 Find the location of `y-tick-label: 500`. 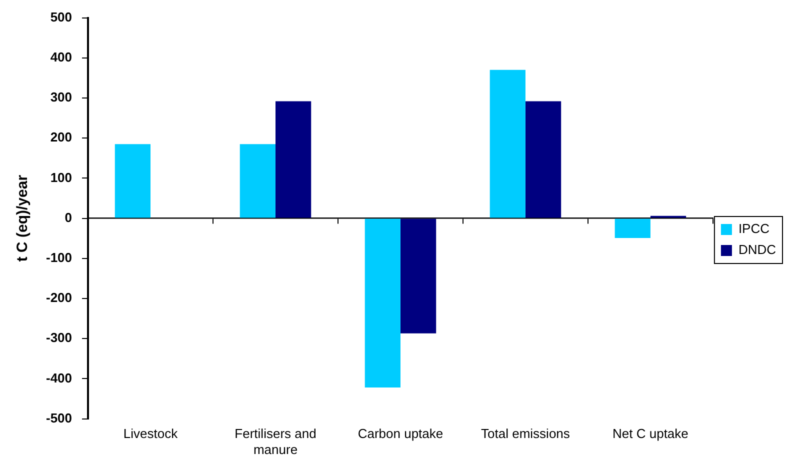

y-tick-label: 500 is located at coordinates (61, 16).